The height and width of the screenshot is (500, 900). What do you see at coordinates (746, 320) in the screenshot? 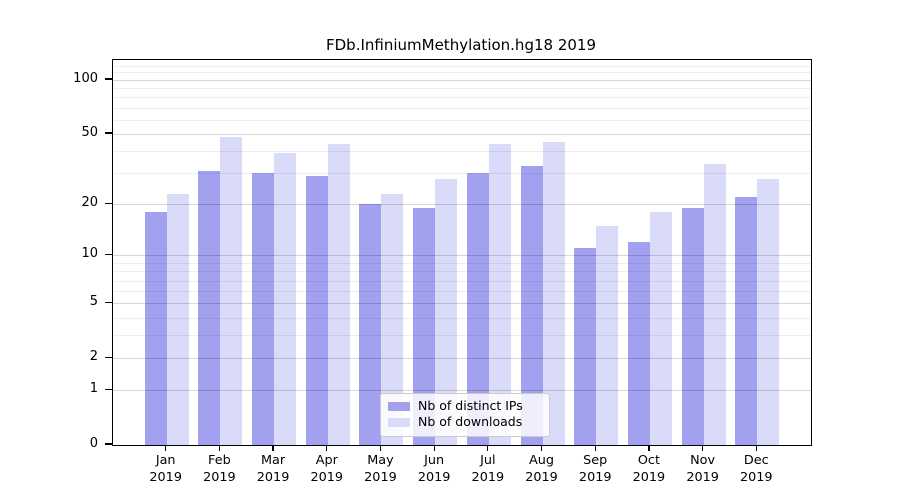
I see `bar-distinct-ips-dec` at bounding box center [746, 320].